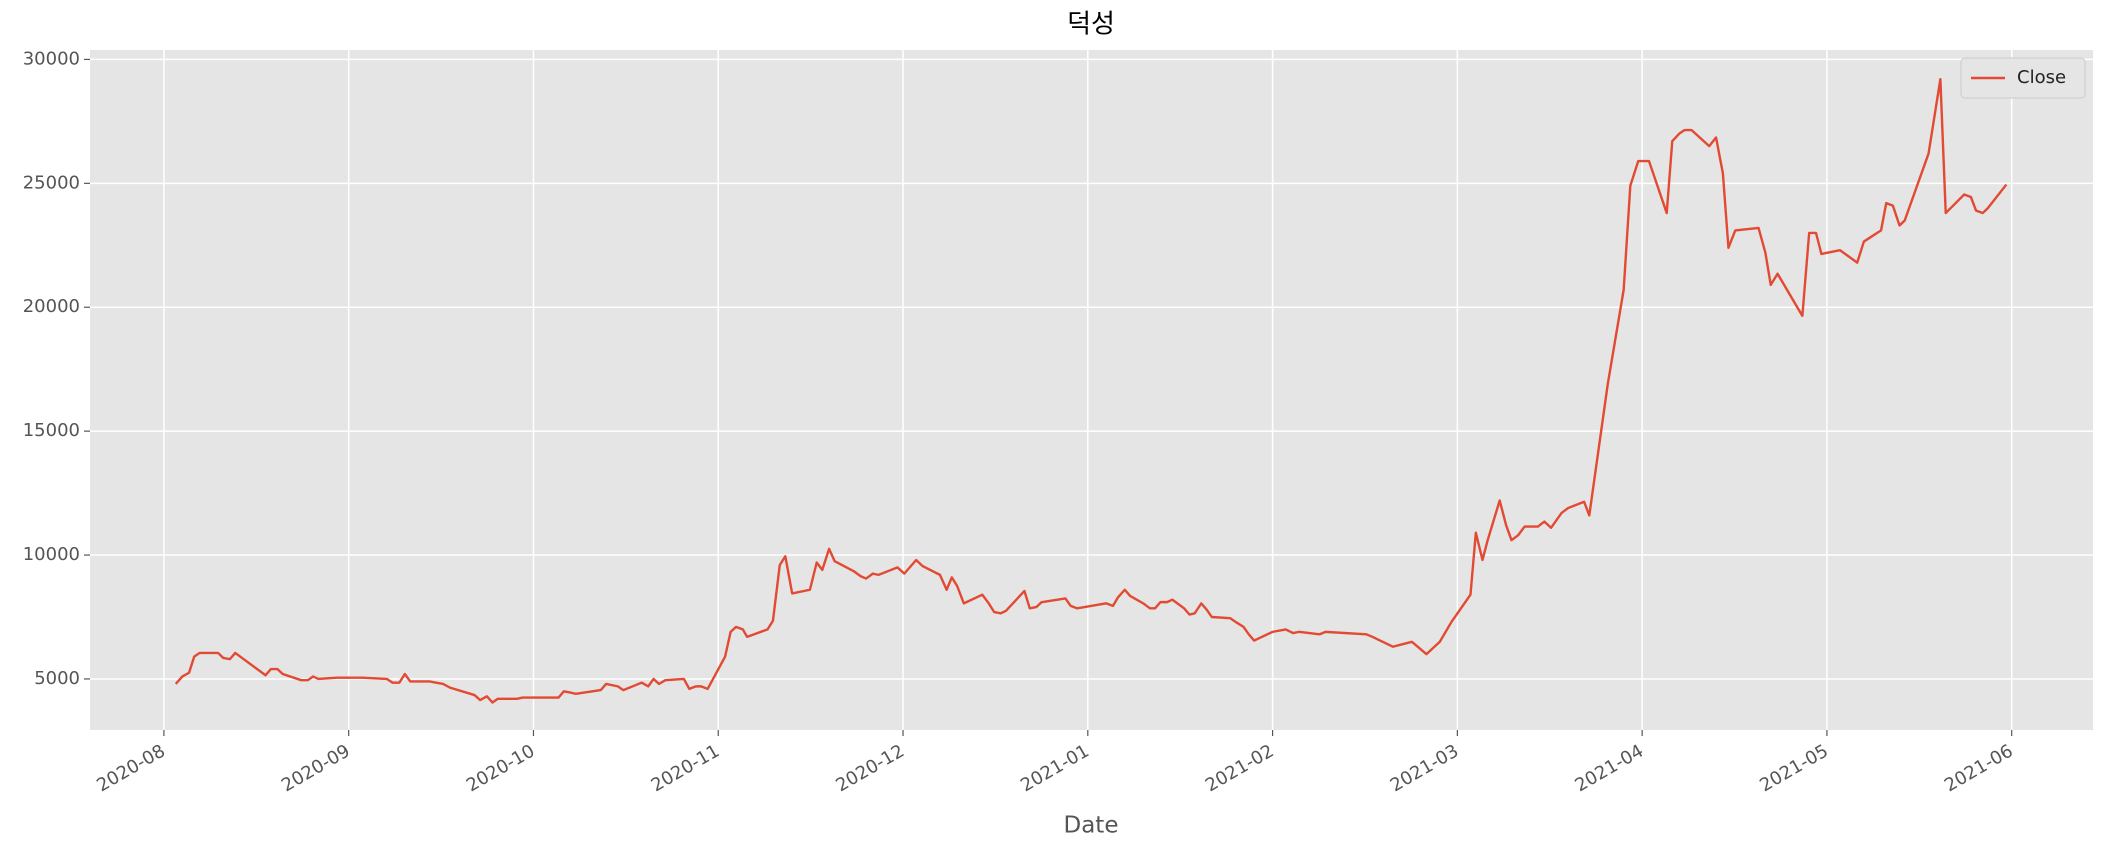  What do you see at coordinates (1979, 768) in the screenshot?
I see `x-tick-label: 2021-06` at bounding box center [1979, 768].